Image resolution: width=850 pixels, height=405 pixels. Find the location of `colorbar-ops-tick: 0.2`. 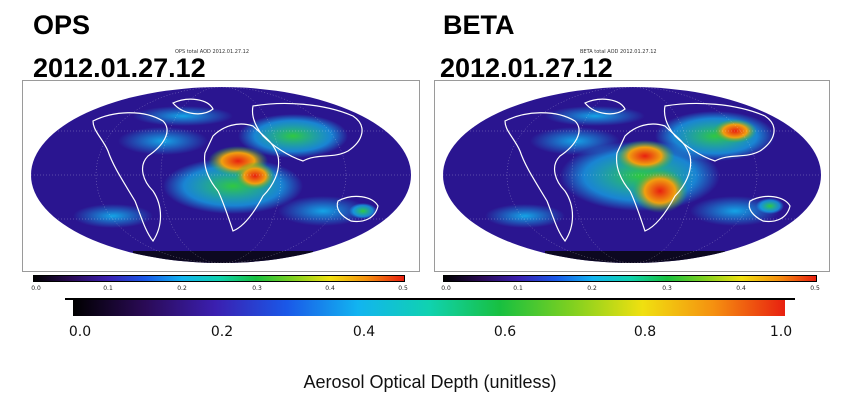

colorbar-ops-tick: 0.2 is located at coordinates (182, 288).